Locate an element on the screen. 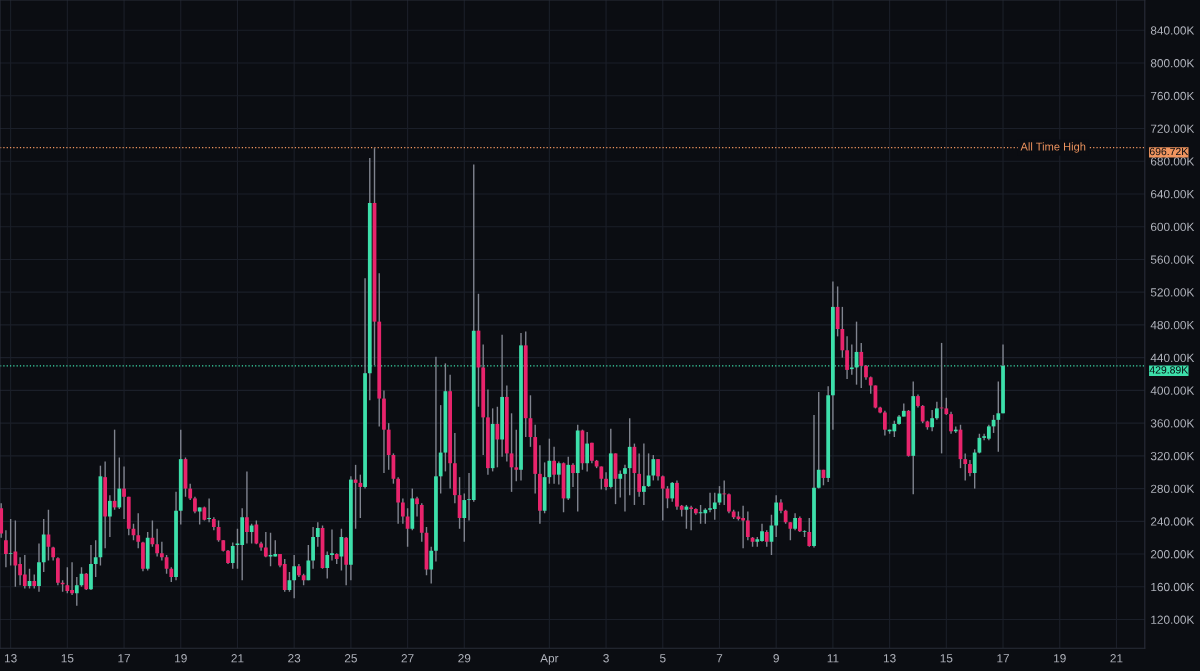 The height and width of the screenshot is (671, 1200). y-tick-label: 760.00K is located at coordinates (1172, 96).